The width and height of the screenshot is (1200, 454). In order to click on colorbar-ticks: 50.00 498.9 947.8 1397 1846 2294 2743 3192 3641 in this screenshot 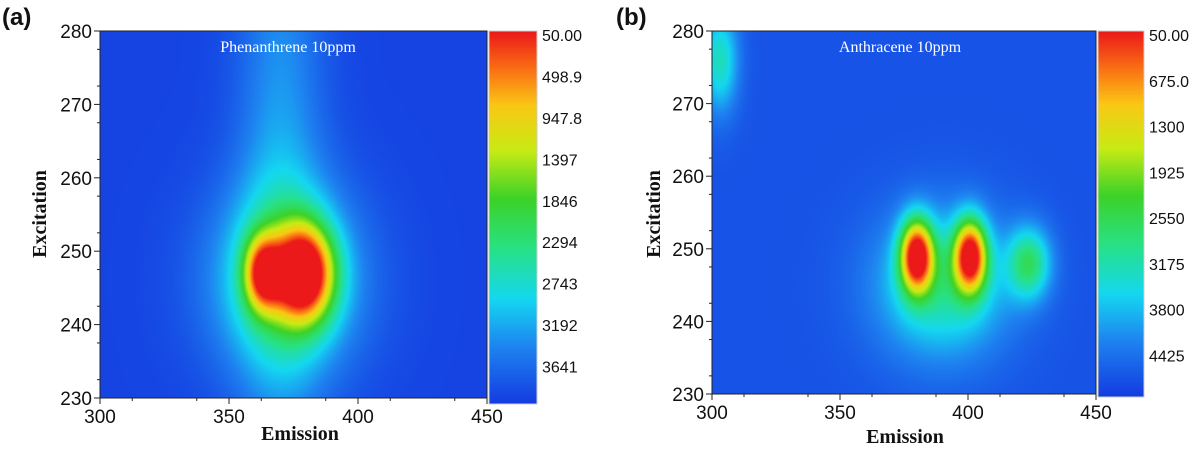, I will do `click(562, 202)`.